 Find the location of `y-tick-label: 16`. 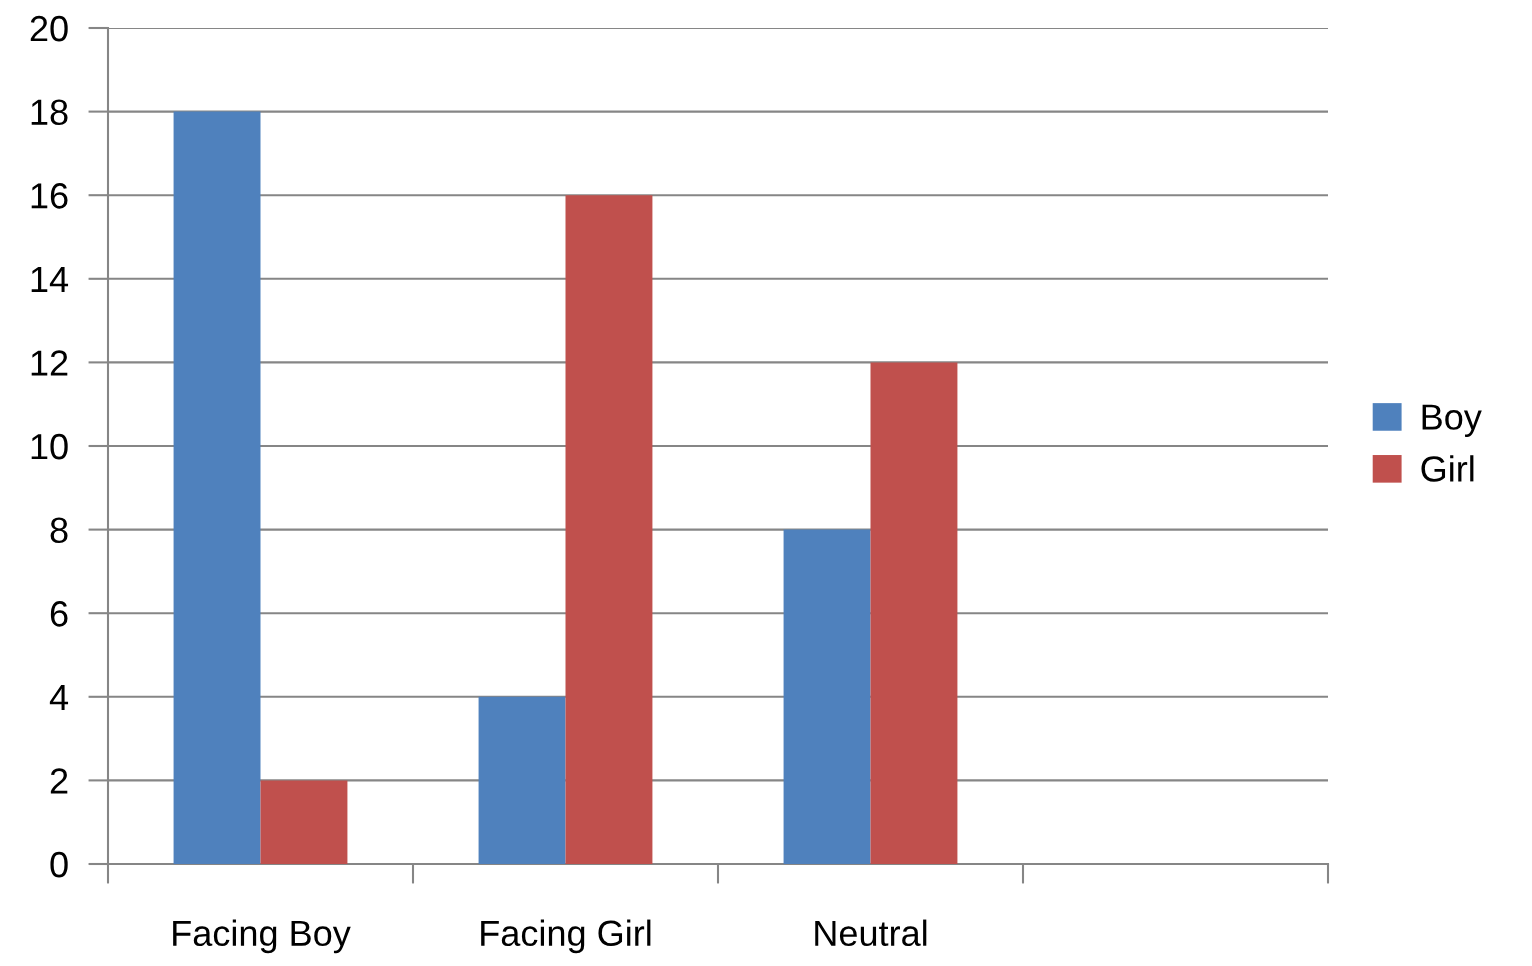

y-tick-label: 16 is located at coordinates (49, 196).